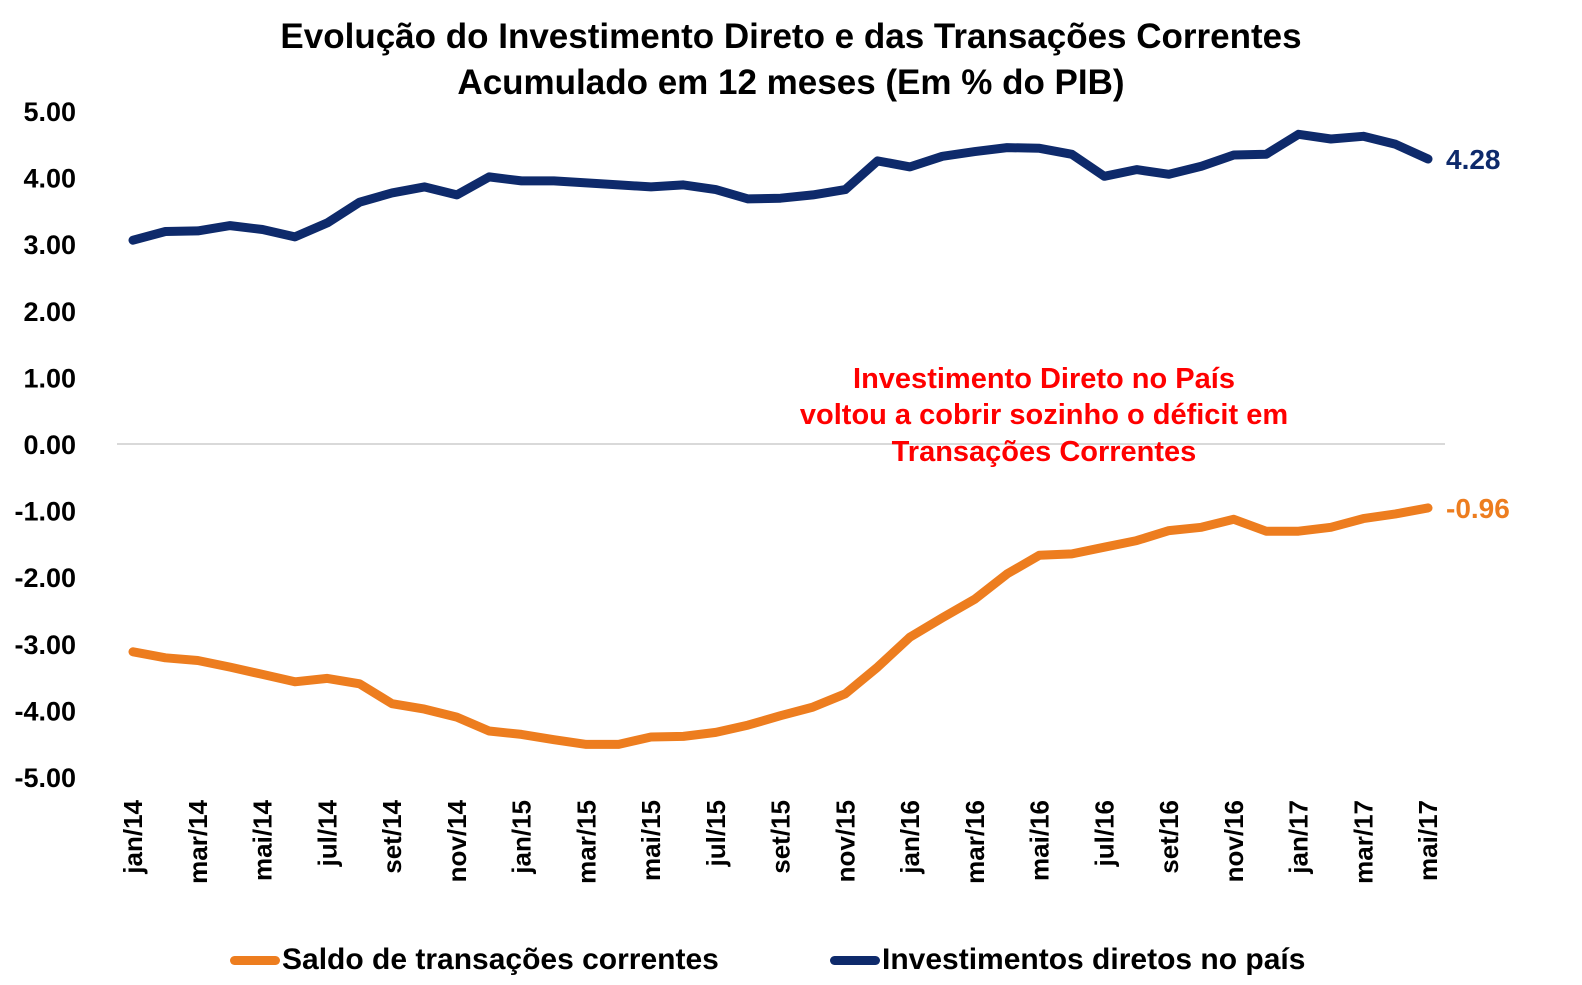  Describe the element at coordinates (198, 841) in the screenshot. I see `x-tick-label: mar/14` at that location.